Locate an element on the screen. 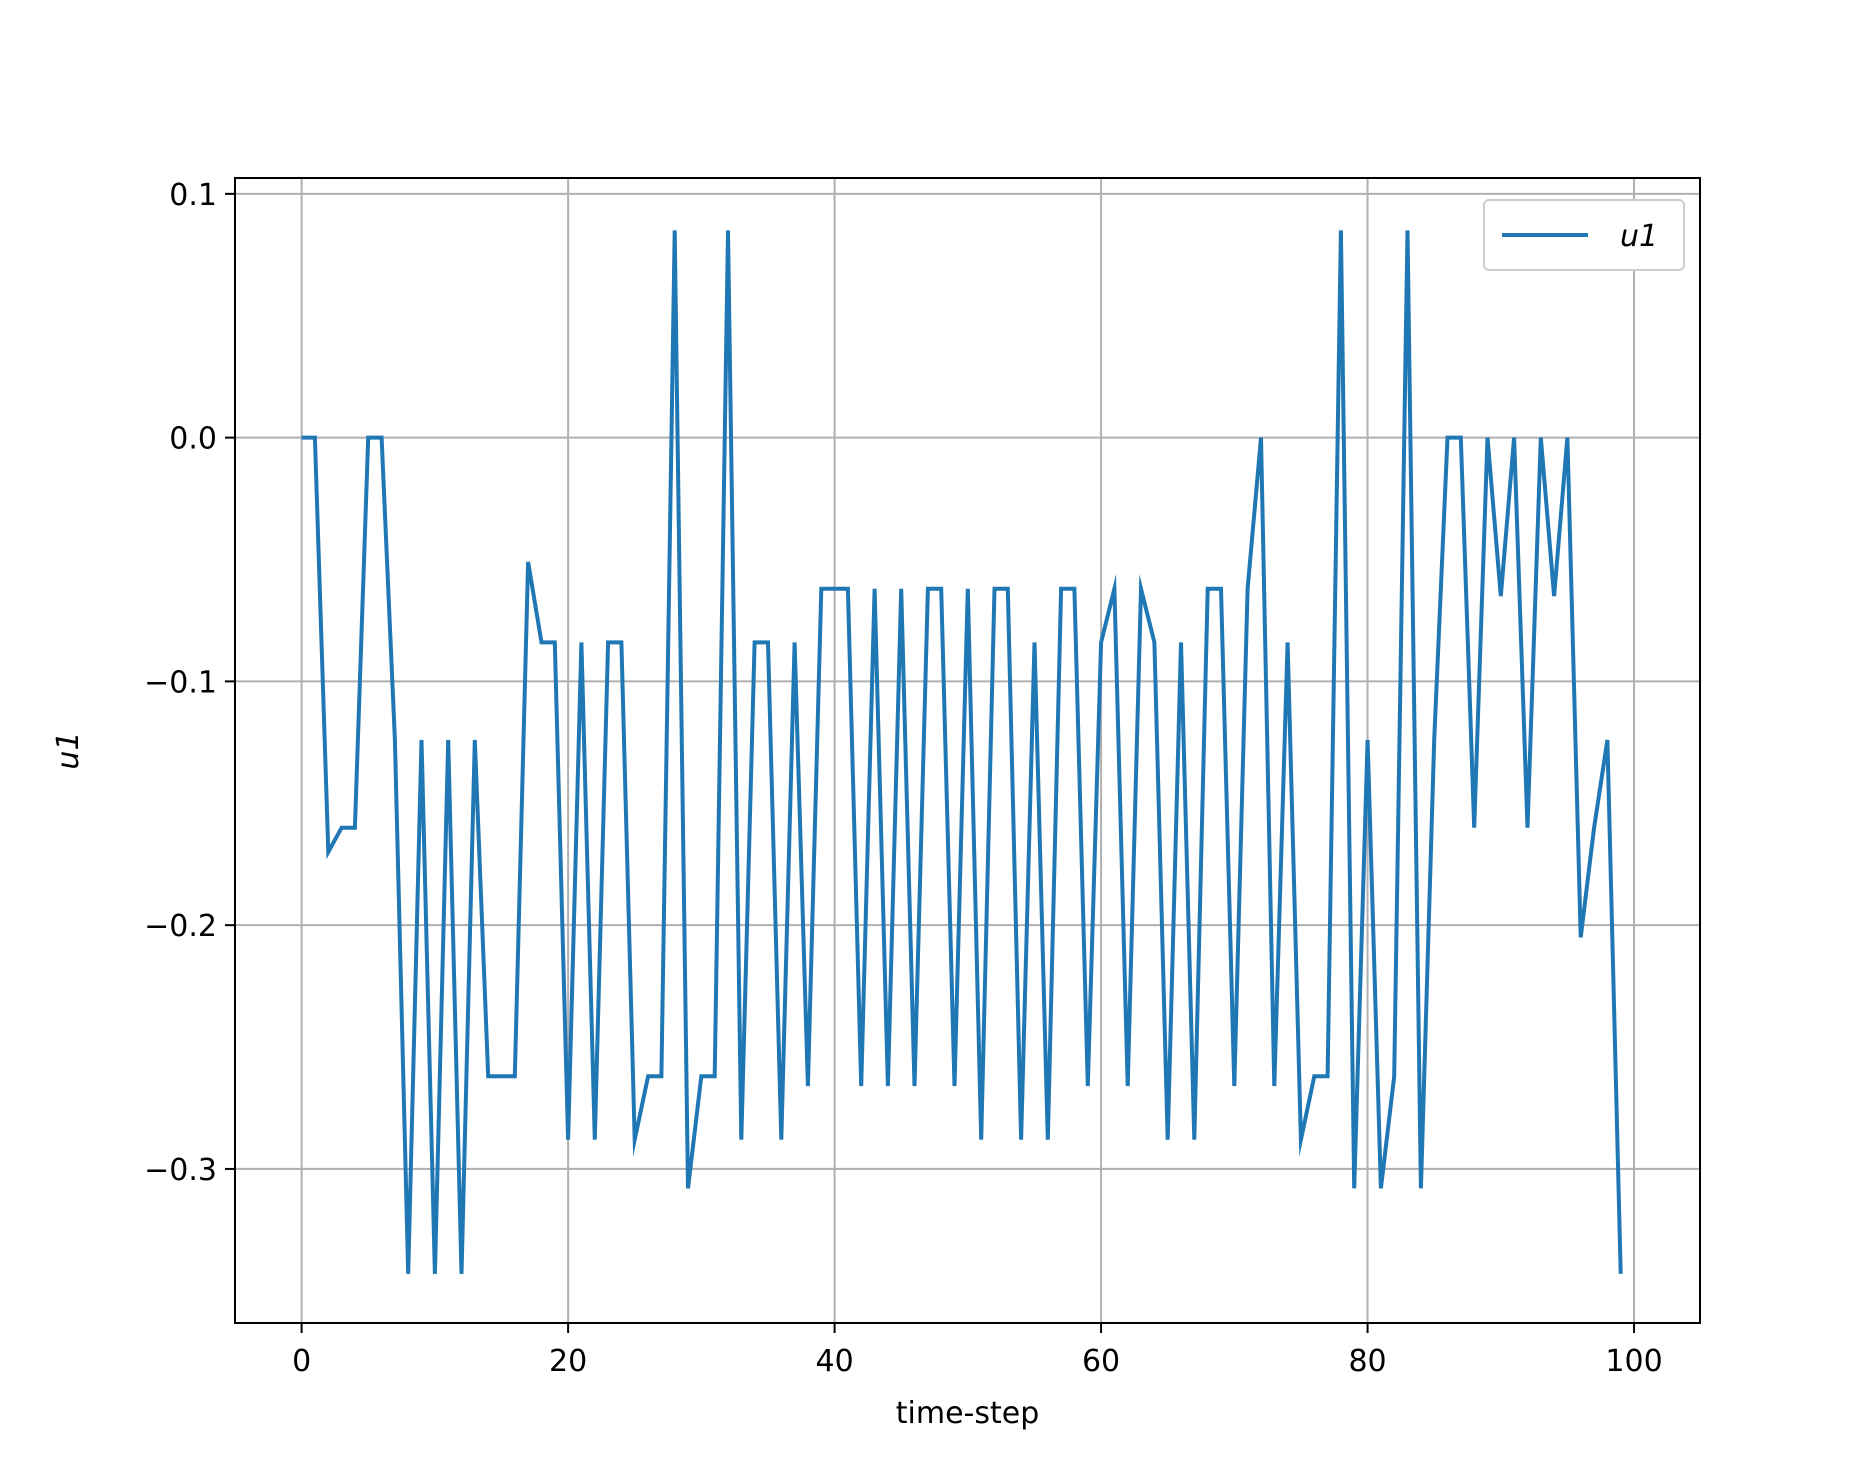  x-tick-label: 20 is located at coordinates (568, 1361).